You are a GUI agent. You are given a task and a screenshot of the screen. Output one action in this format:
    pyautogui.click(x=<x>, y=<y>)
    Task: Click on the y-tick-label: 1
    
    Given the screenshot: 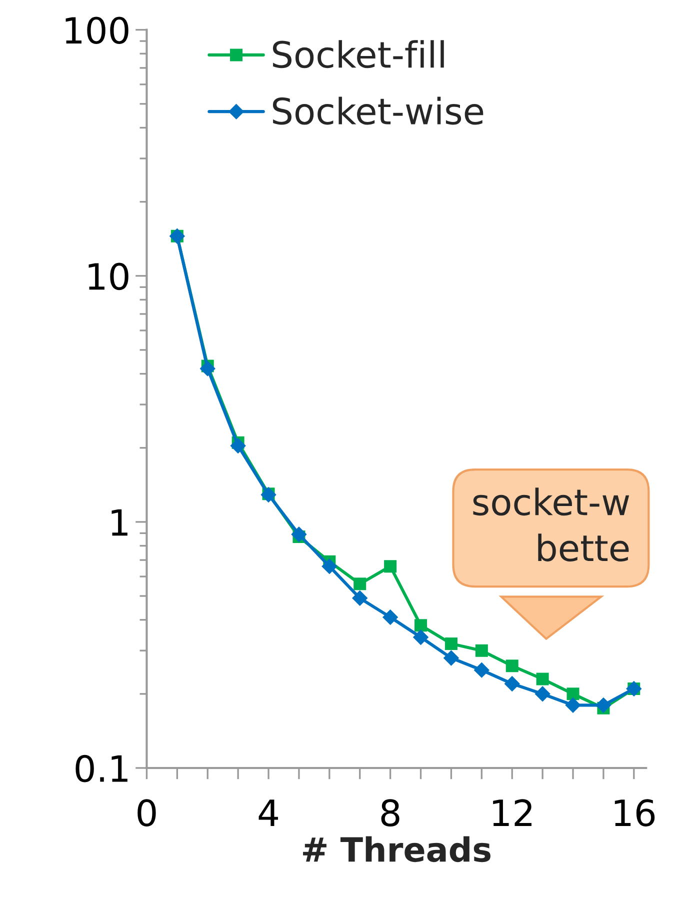 What is the action you would take?
    pyautogui.click(x=120, y=522)
    